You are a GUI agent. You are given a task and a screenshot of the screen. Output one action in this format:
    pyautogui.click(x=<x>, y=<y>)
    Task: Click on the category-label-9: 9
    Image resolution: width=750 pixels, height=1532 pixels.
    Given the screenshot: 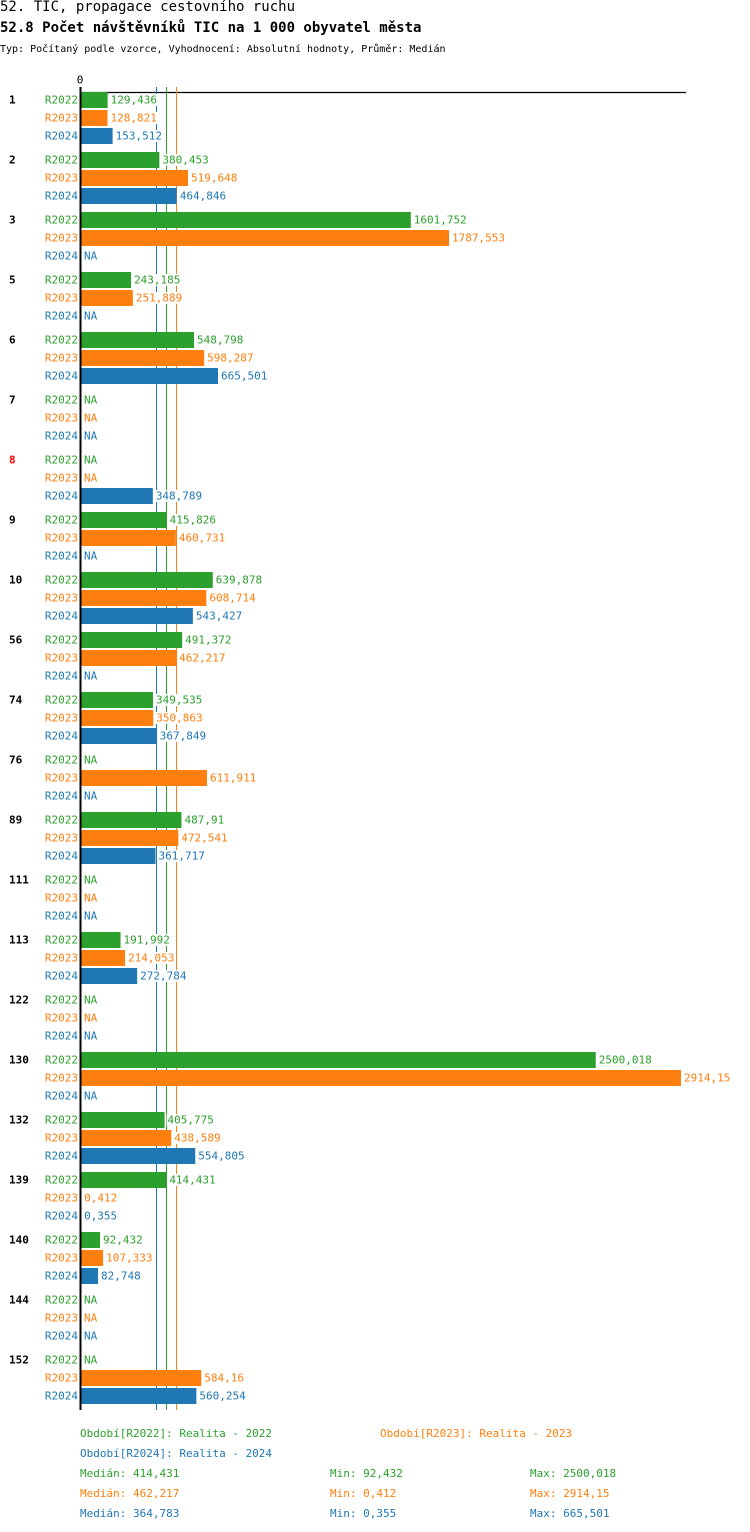 What is the action you would take?
    pyautogui.click(x=12, y=520)
    